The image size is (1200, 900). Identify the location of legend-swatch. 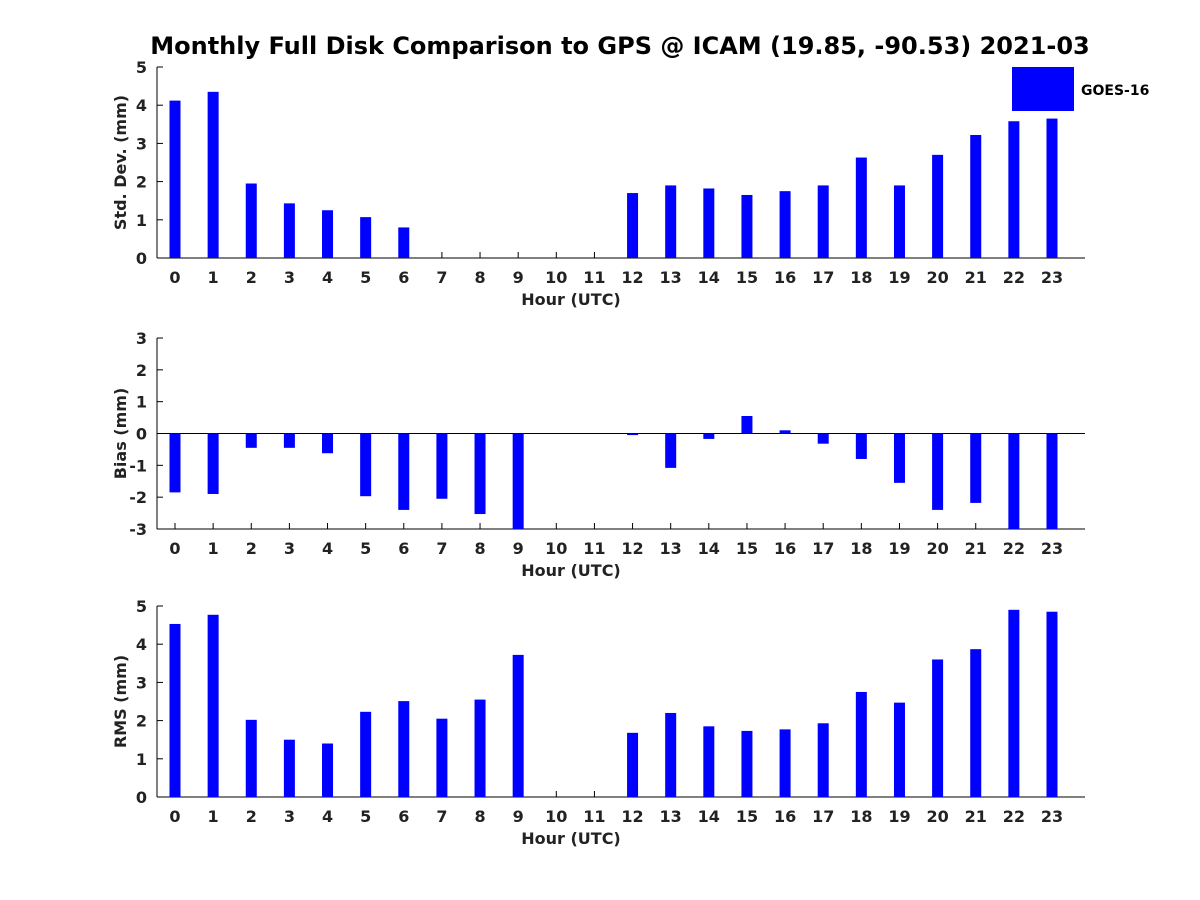
(1043, 89).